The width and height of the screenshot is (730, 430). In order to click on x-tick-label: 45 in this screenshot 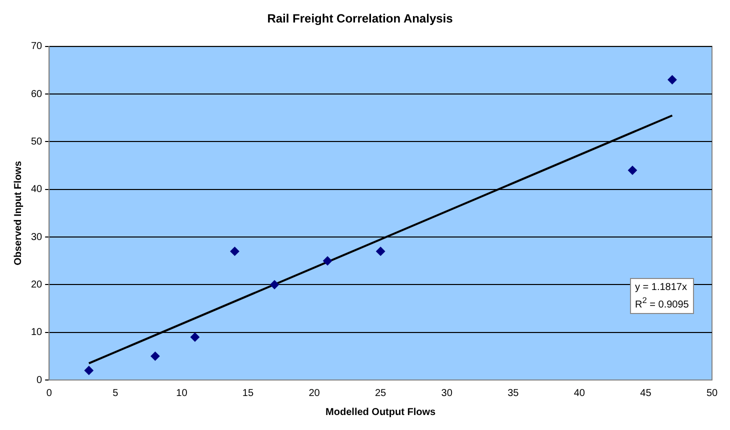, I will do `click(646, 393)`.